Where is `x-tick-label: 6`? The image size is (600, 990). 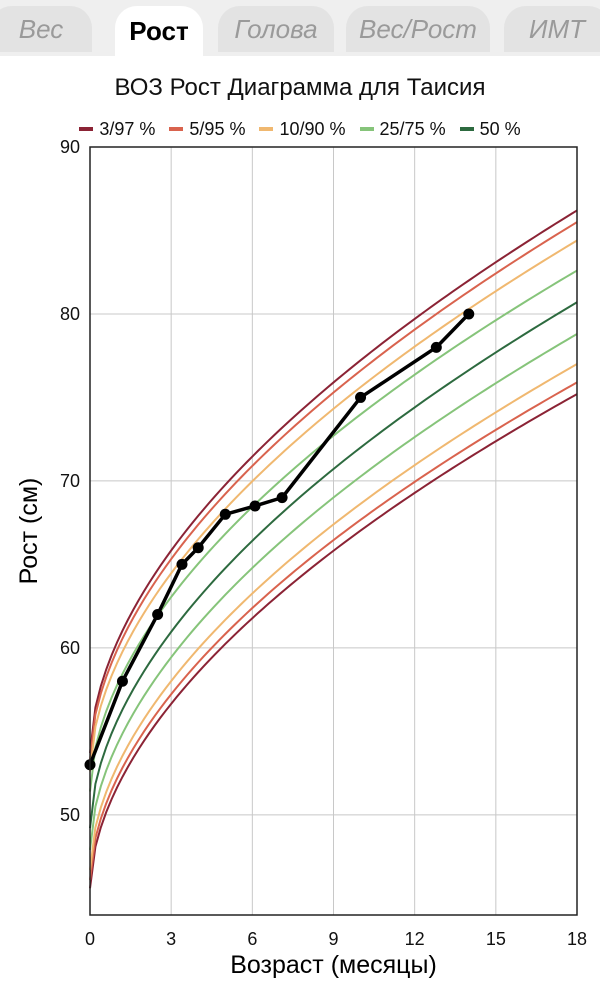
x-tick-label: 6 is located at coordinates (252, 939).